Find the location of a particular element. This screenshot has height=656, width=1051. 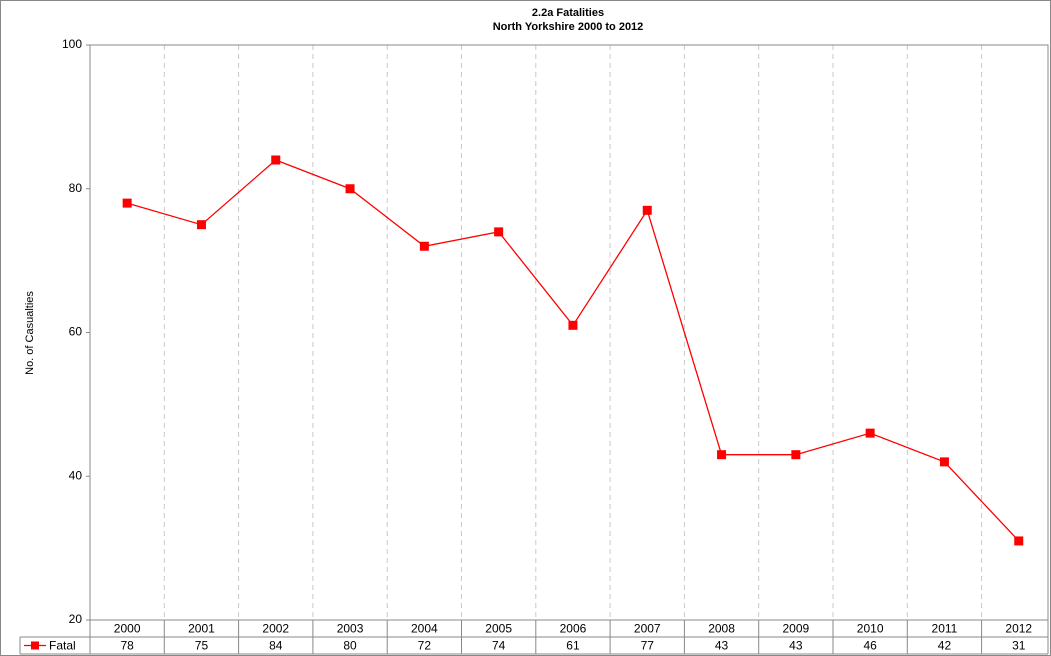

x-tick-label: 2003 is located at coordinates (350, 629).